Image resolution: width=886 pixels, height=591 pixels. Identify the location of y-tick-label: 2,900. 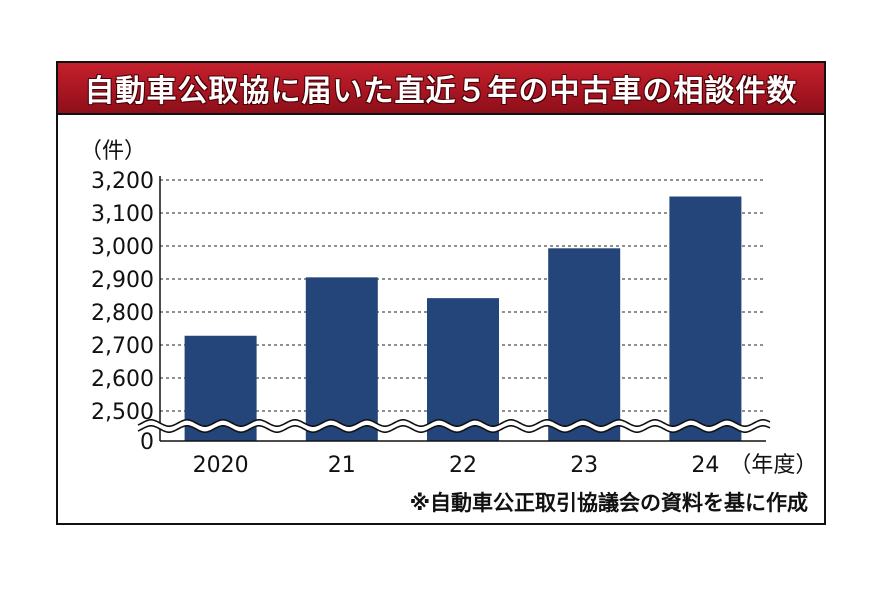
(122, 280).